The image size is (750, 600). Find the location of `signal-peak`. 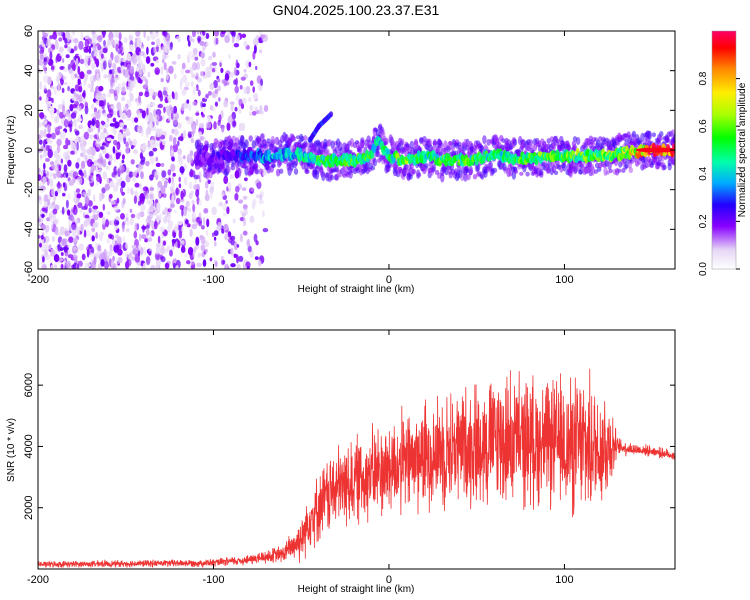

signal-peak is located at coordinates (655, 150).